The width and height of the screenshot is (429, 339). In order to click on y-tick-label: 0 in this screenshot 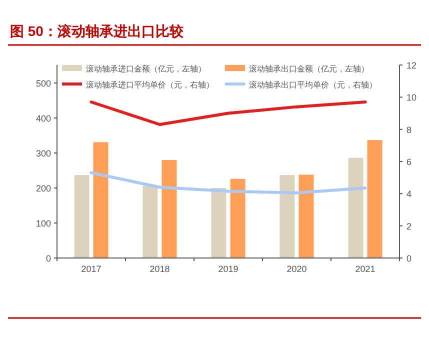, I will do `click(48, 259)`.